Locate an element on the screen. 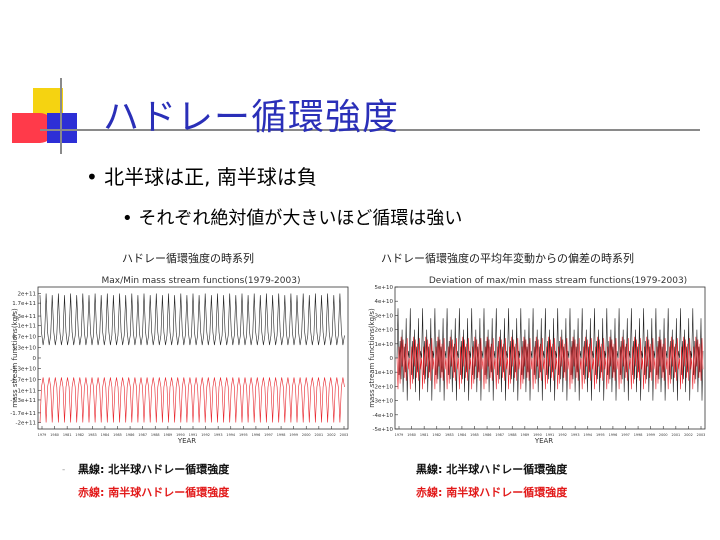 This screenshot has width=720, height=540. y-tick-label: -1e+10 is located at coordinates (383, 373).